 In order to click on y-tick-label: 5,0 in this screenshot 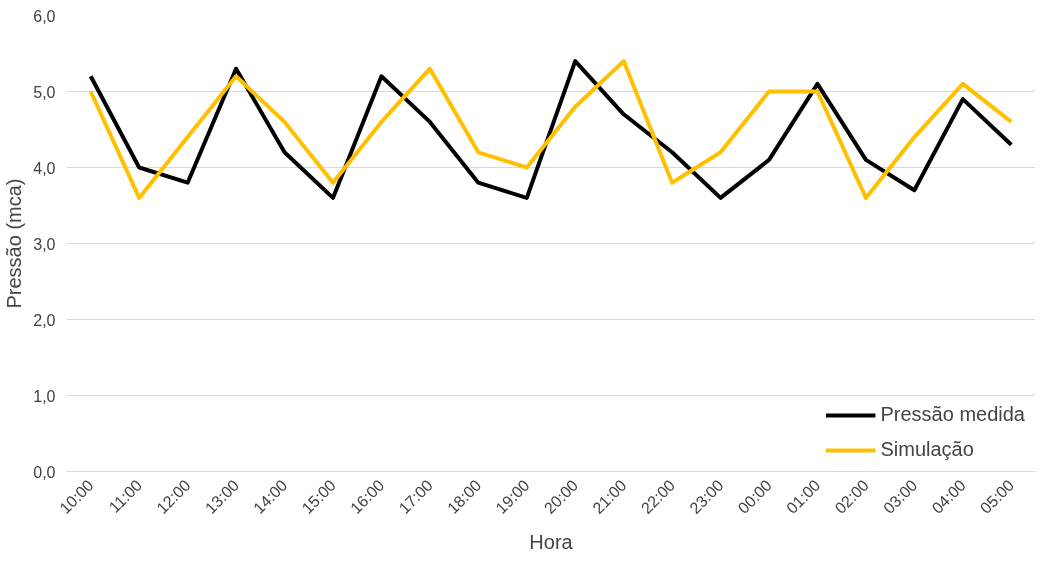, I will do `click(44, 92)`.